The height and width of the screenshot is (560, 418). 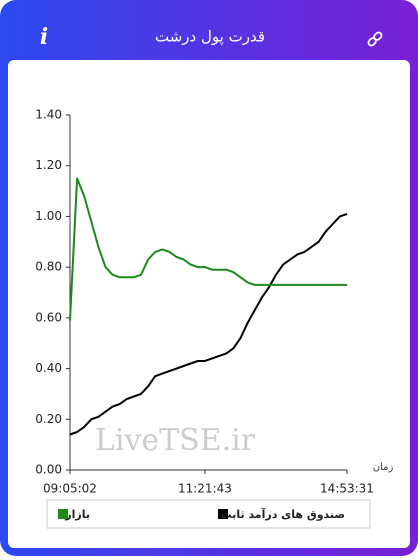 What do you see at coordinates (48, 317) in the screenshot?
I see `y-tick-label: 0.60` at bounding box center [48, 317].